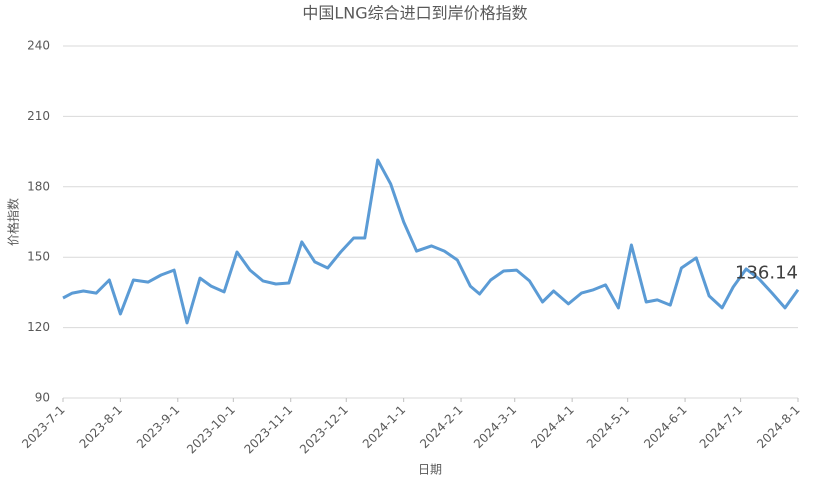  Describe the element at coordinates (268, 430) in the screenshot. I see `x-tick-label: 2023-11-1` at that location.